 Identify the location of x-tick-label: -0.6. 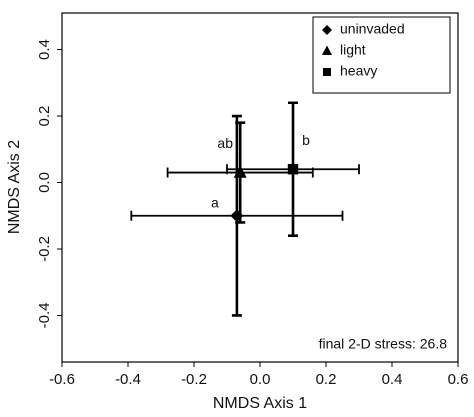
(62, 379).